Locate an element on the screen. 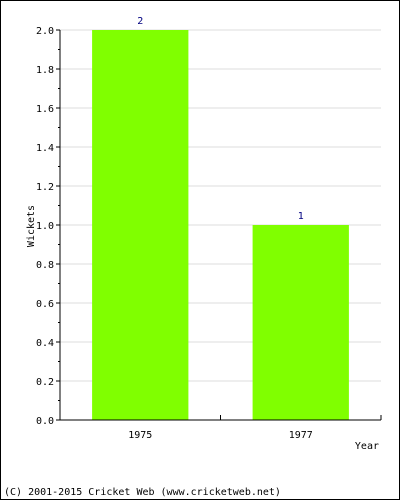 The image size is (400, 500). x-tick-label: 1977 is located at coordinates (301, 435).